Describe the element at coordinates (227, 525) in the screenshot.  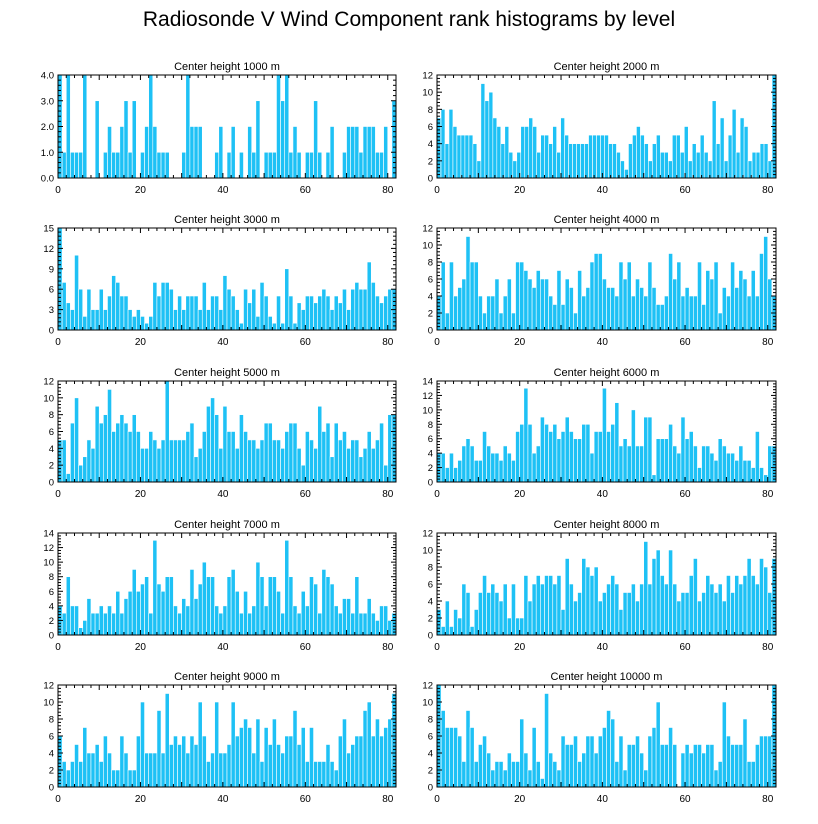
I see `panel-title: Center height 7000 m` at that location.